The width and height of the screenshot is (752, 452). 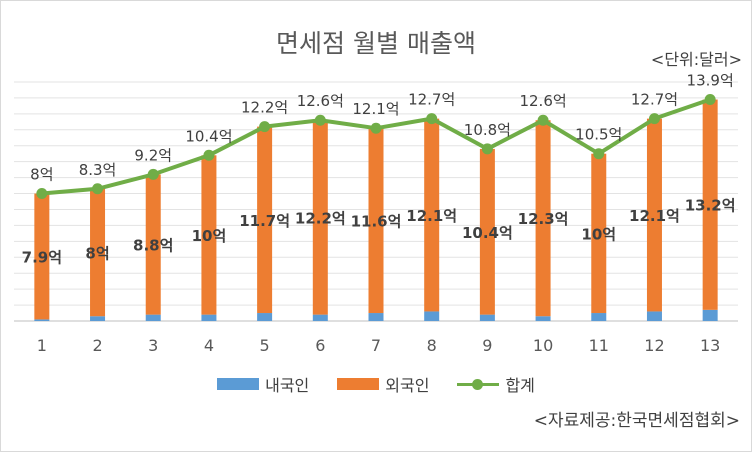 I want to click on legend-item-total: 합계, so click(x=496, y=384).